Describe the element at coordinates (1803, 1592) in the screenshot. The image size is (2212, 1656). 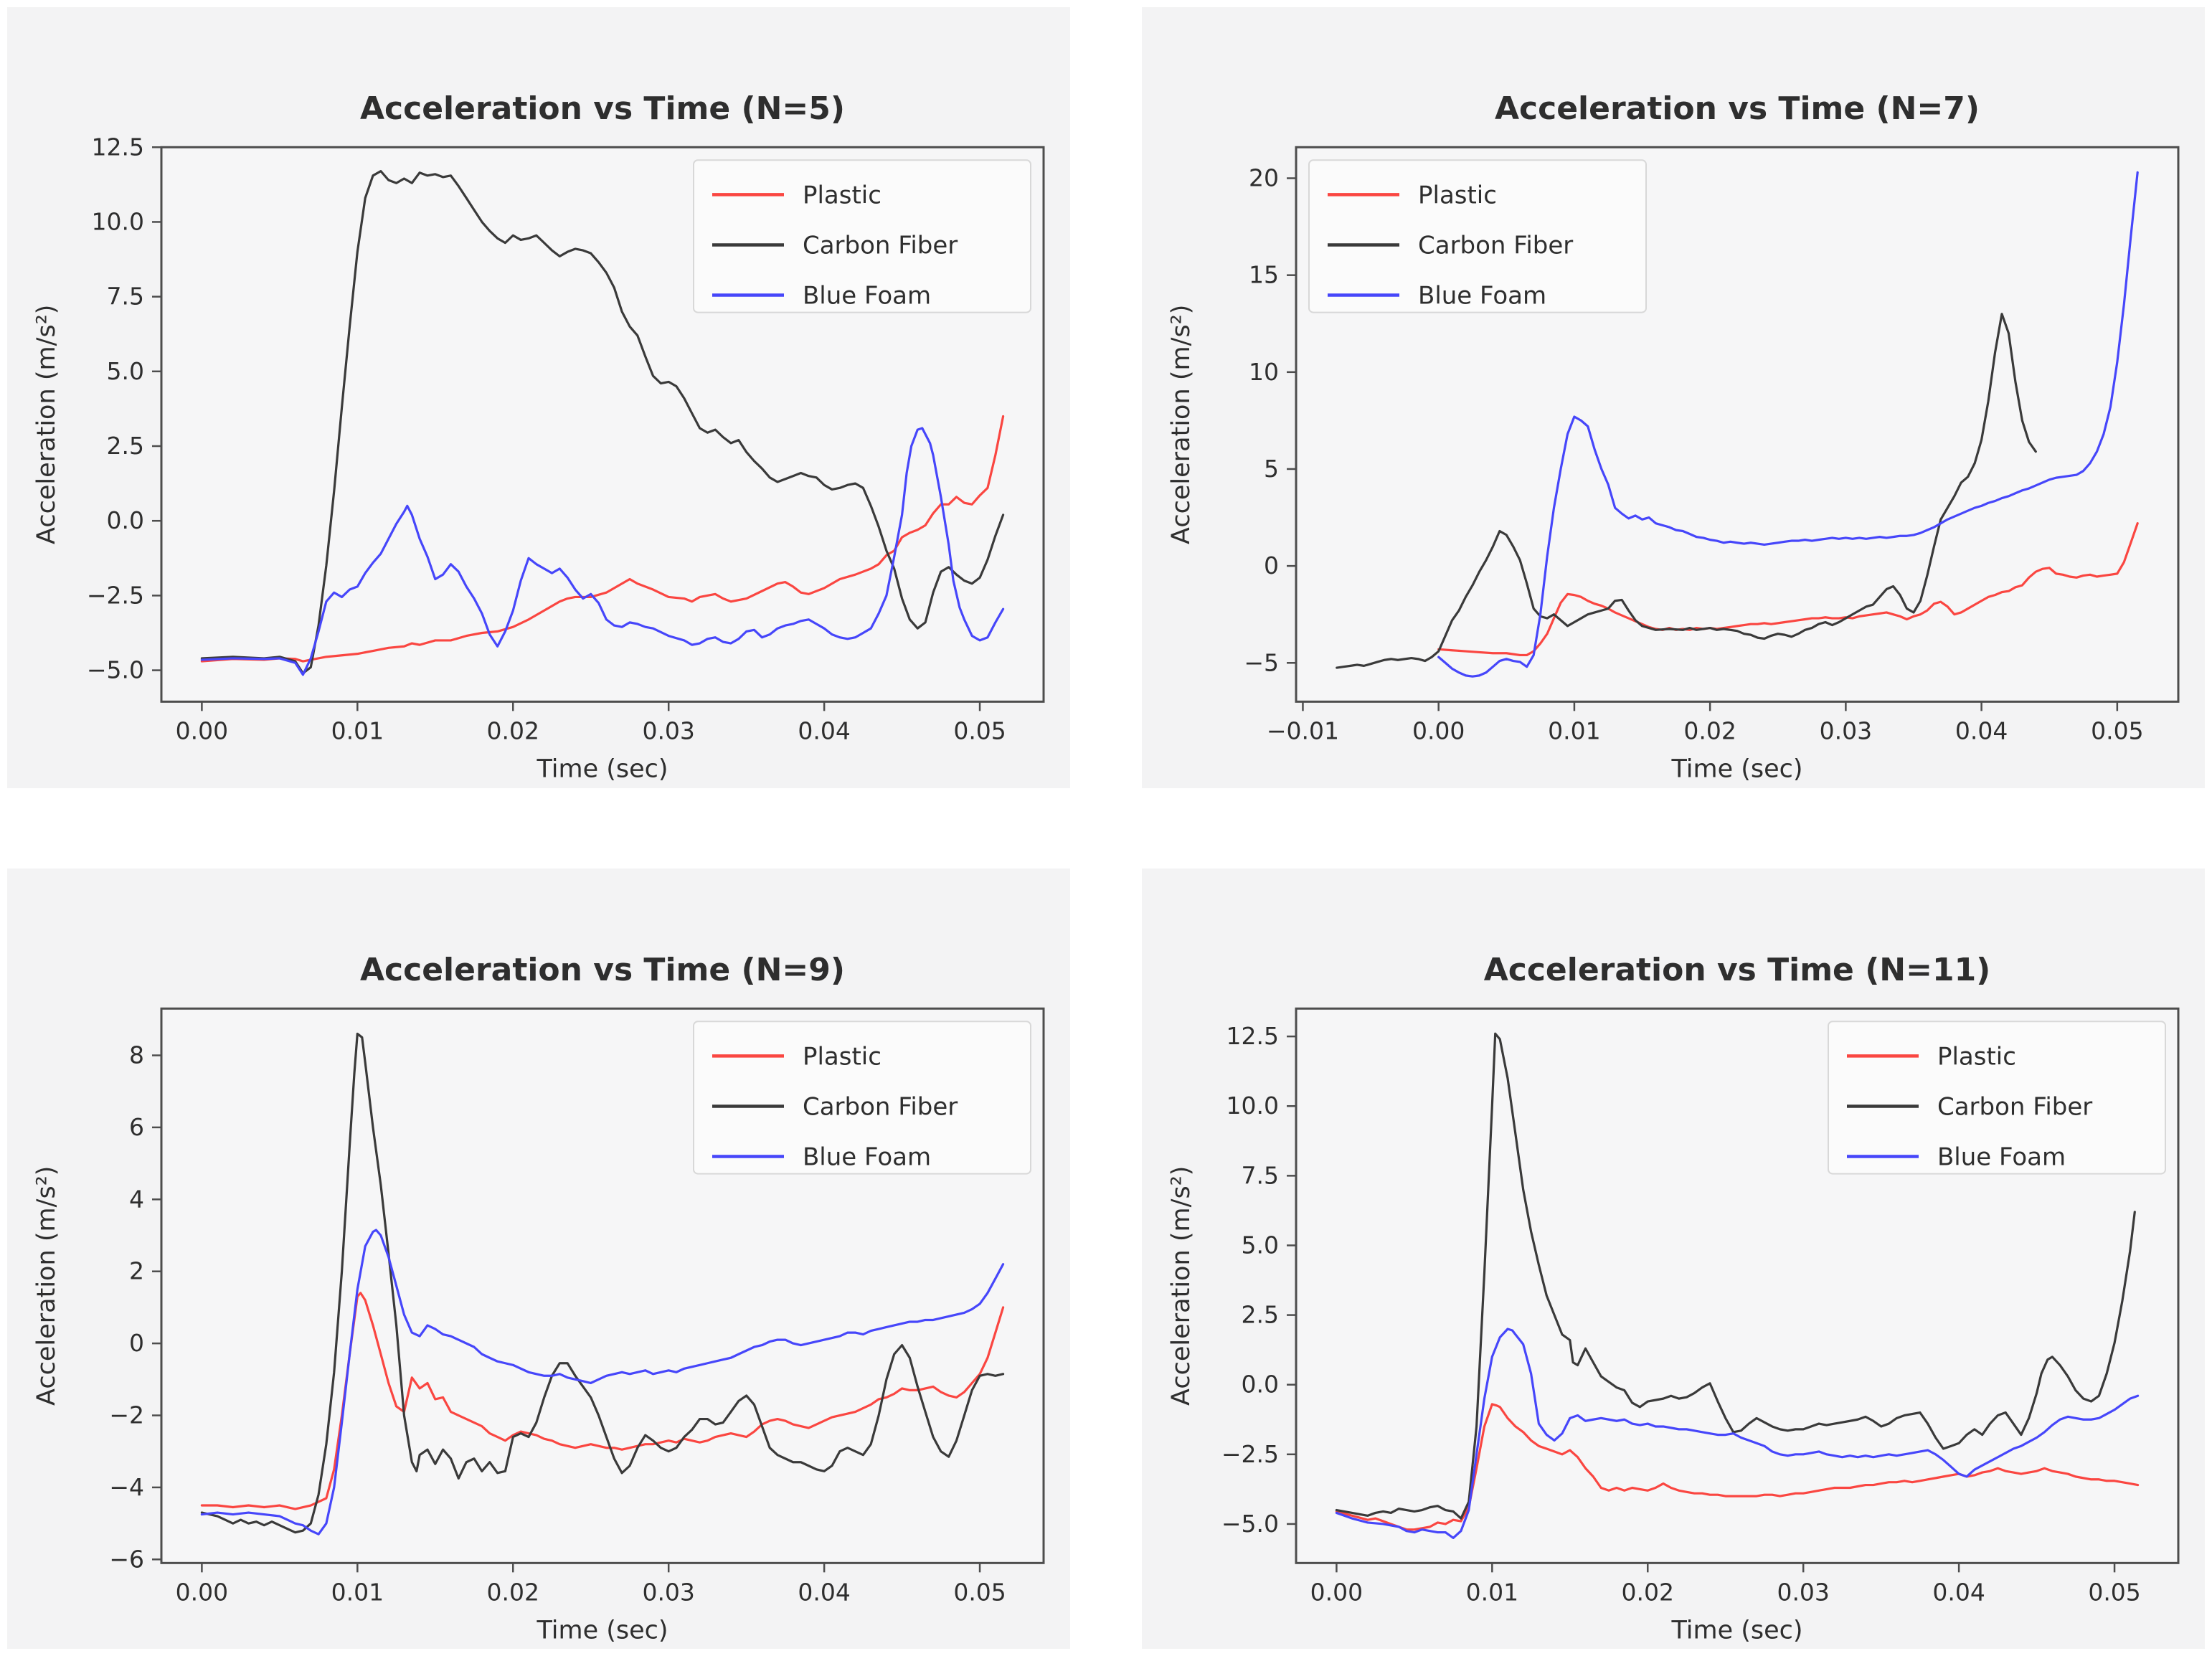
I see `x-tick-label: 0.03` at that location.